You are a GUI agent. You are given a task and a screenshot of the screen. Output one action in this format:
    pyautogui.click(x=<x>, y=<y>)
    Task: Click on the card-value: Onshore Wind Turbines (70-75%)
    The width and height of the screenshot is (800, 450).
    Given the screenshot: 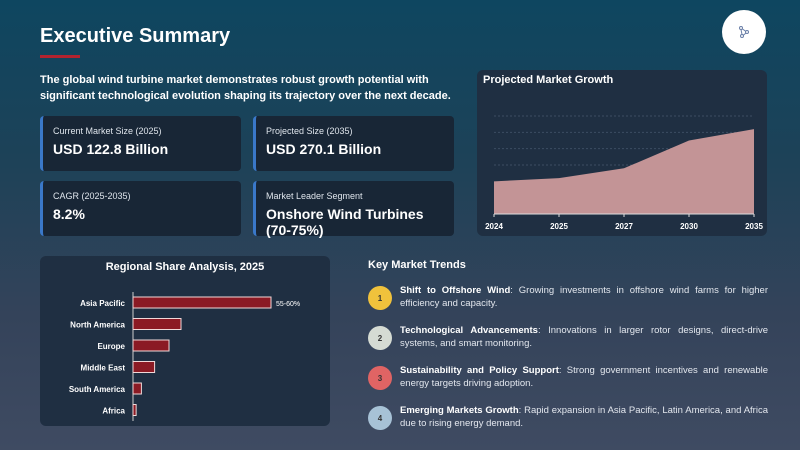 What is the action you would take?
    pyautogui.click(x=345, y=222)
    